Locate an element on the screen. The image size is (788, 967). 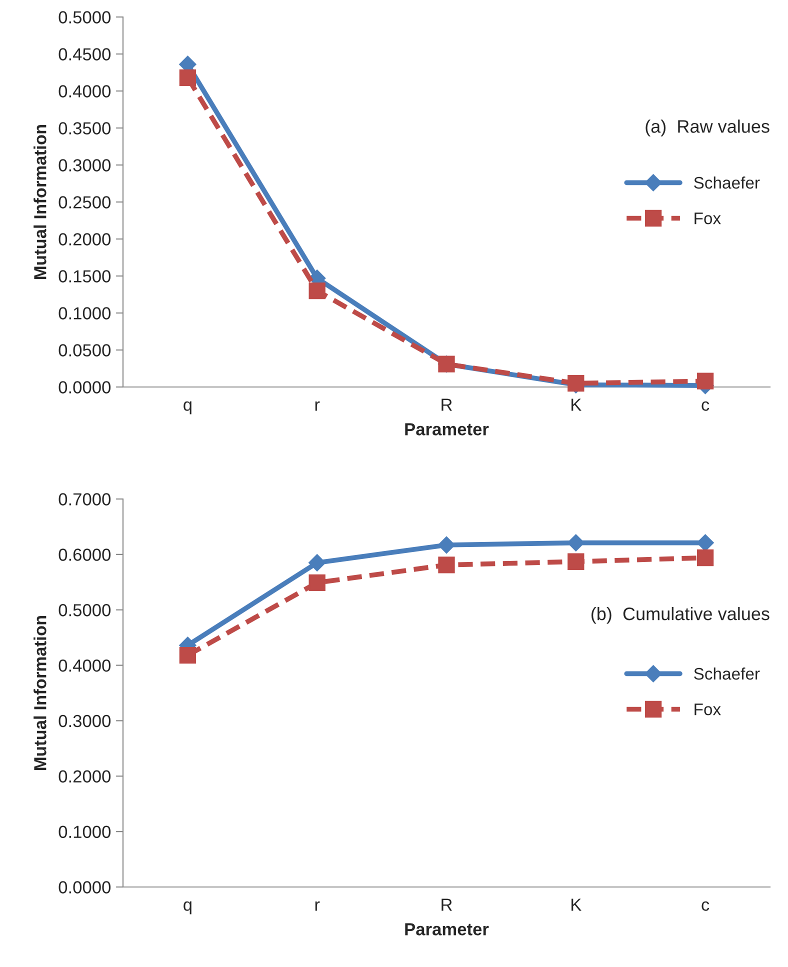
annotation: (b) Cumulative values is located at coordinates (681, 615).